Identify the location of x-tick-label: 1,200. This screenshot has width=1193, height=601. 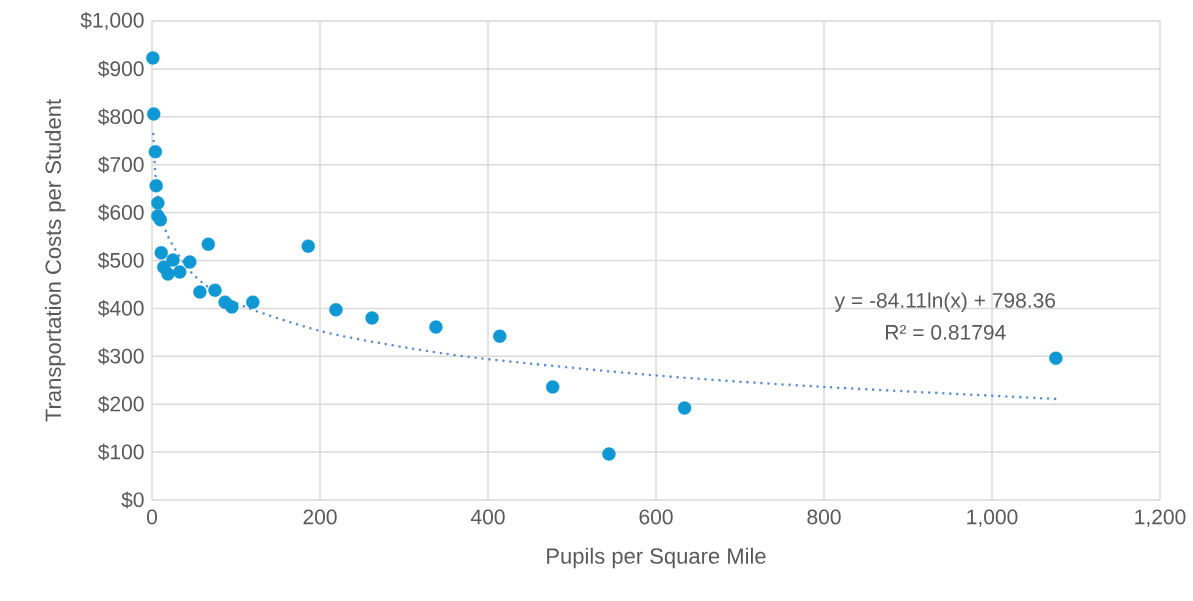
(1160, 518).